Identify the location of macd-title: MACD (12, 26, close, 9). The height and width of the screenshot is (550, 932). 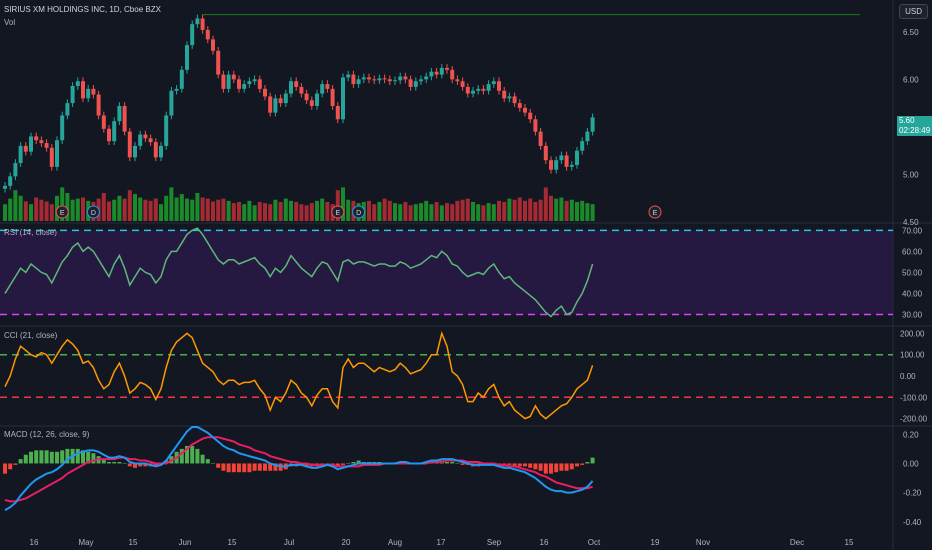
(47, 434).